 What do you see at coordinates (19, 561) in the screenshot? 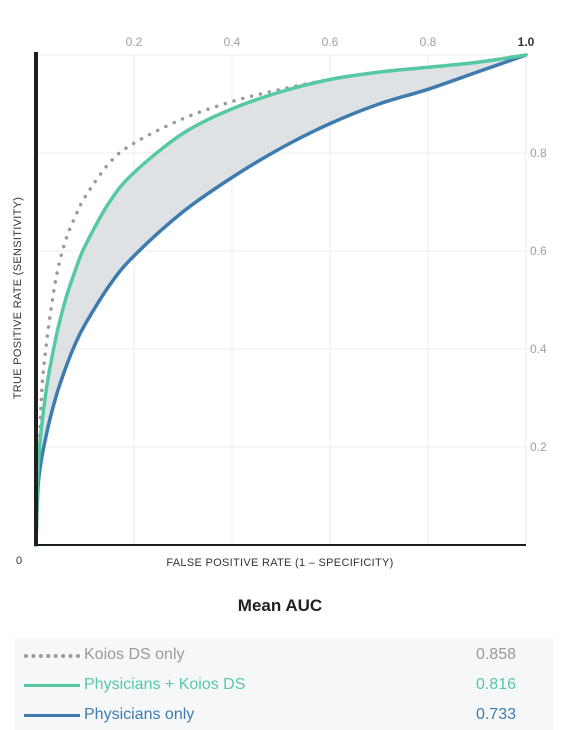
I see `origin-label: 0` at bounding box center [19, 561].